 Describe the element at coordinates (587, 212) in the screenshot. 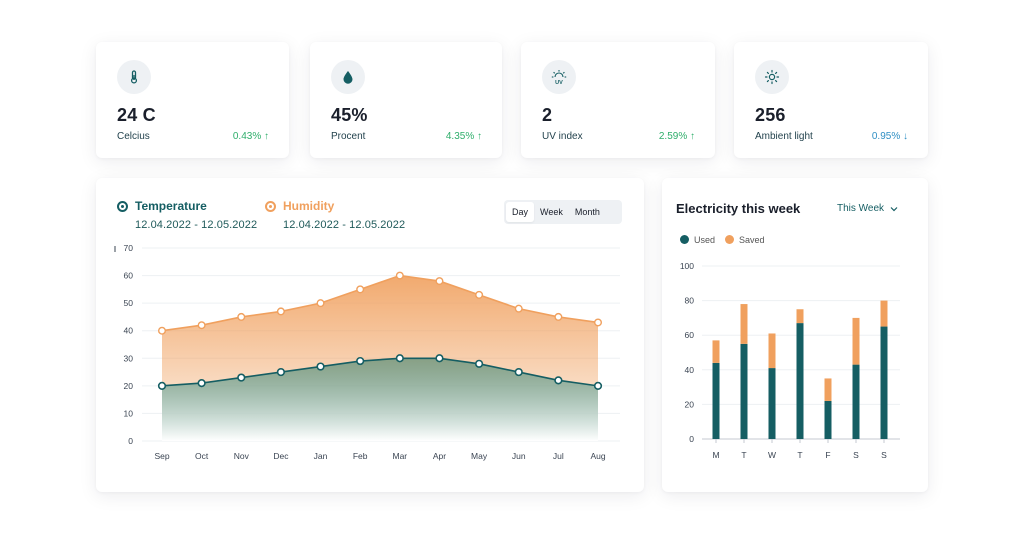

I see `tab-month: Month` at that location.